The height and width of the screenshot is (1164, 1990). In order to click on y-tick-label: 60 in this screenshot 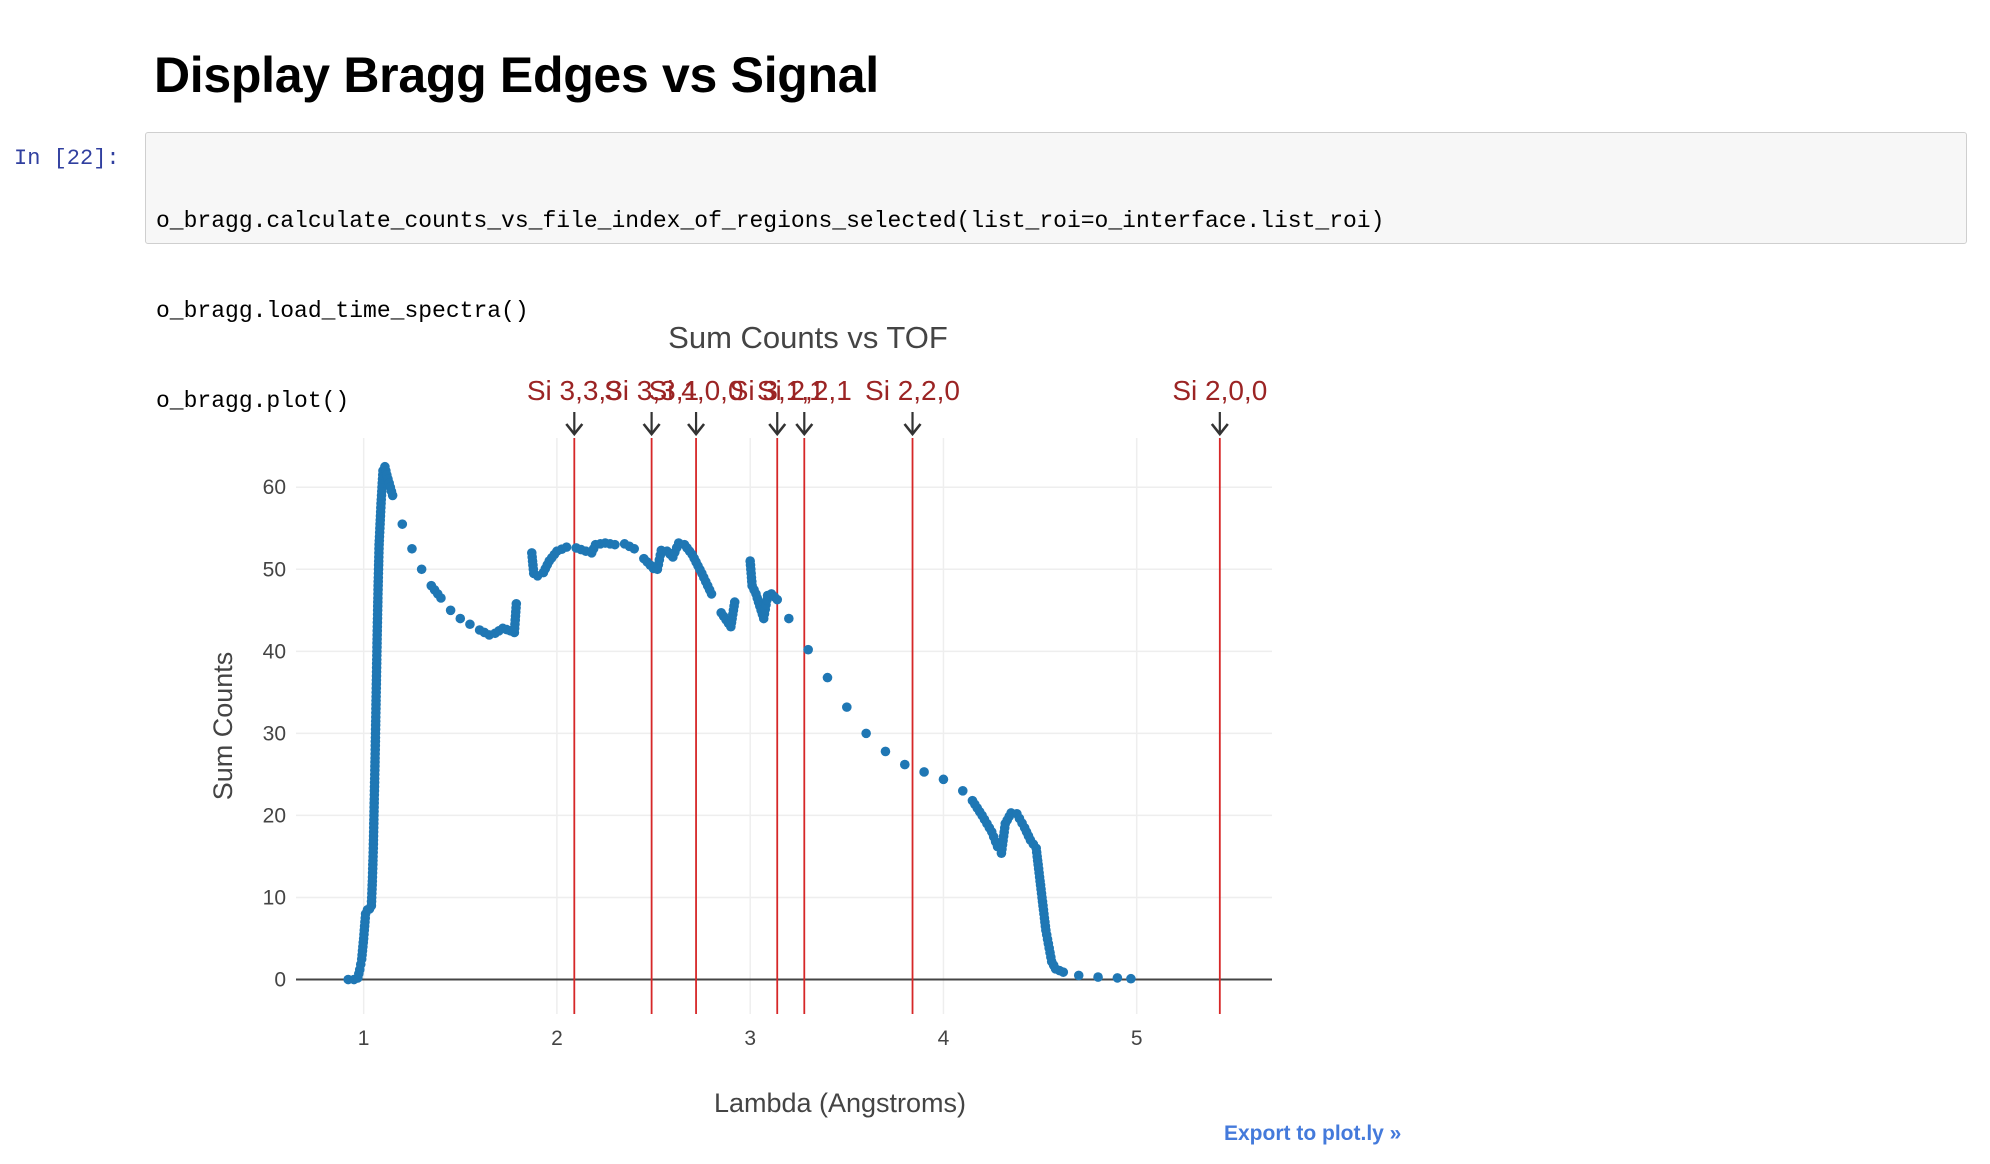, I will do `click(274, 487)`.